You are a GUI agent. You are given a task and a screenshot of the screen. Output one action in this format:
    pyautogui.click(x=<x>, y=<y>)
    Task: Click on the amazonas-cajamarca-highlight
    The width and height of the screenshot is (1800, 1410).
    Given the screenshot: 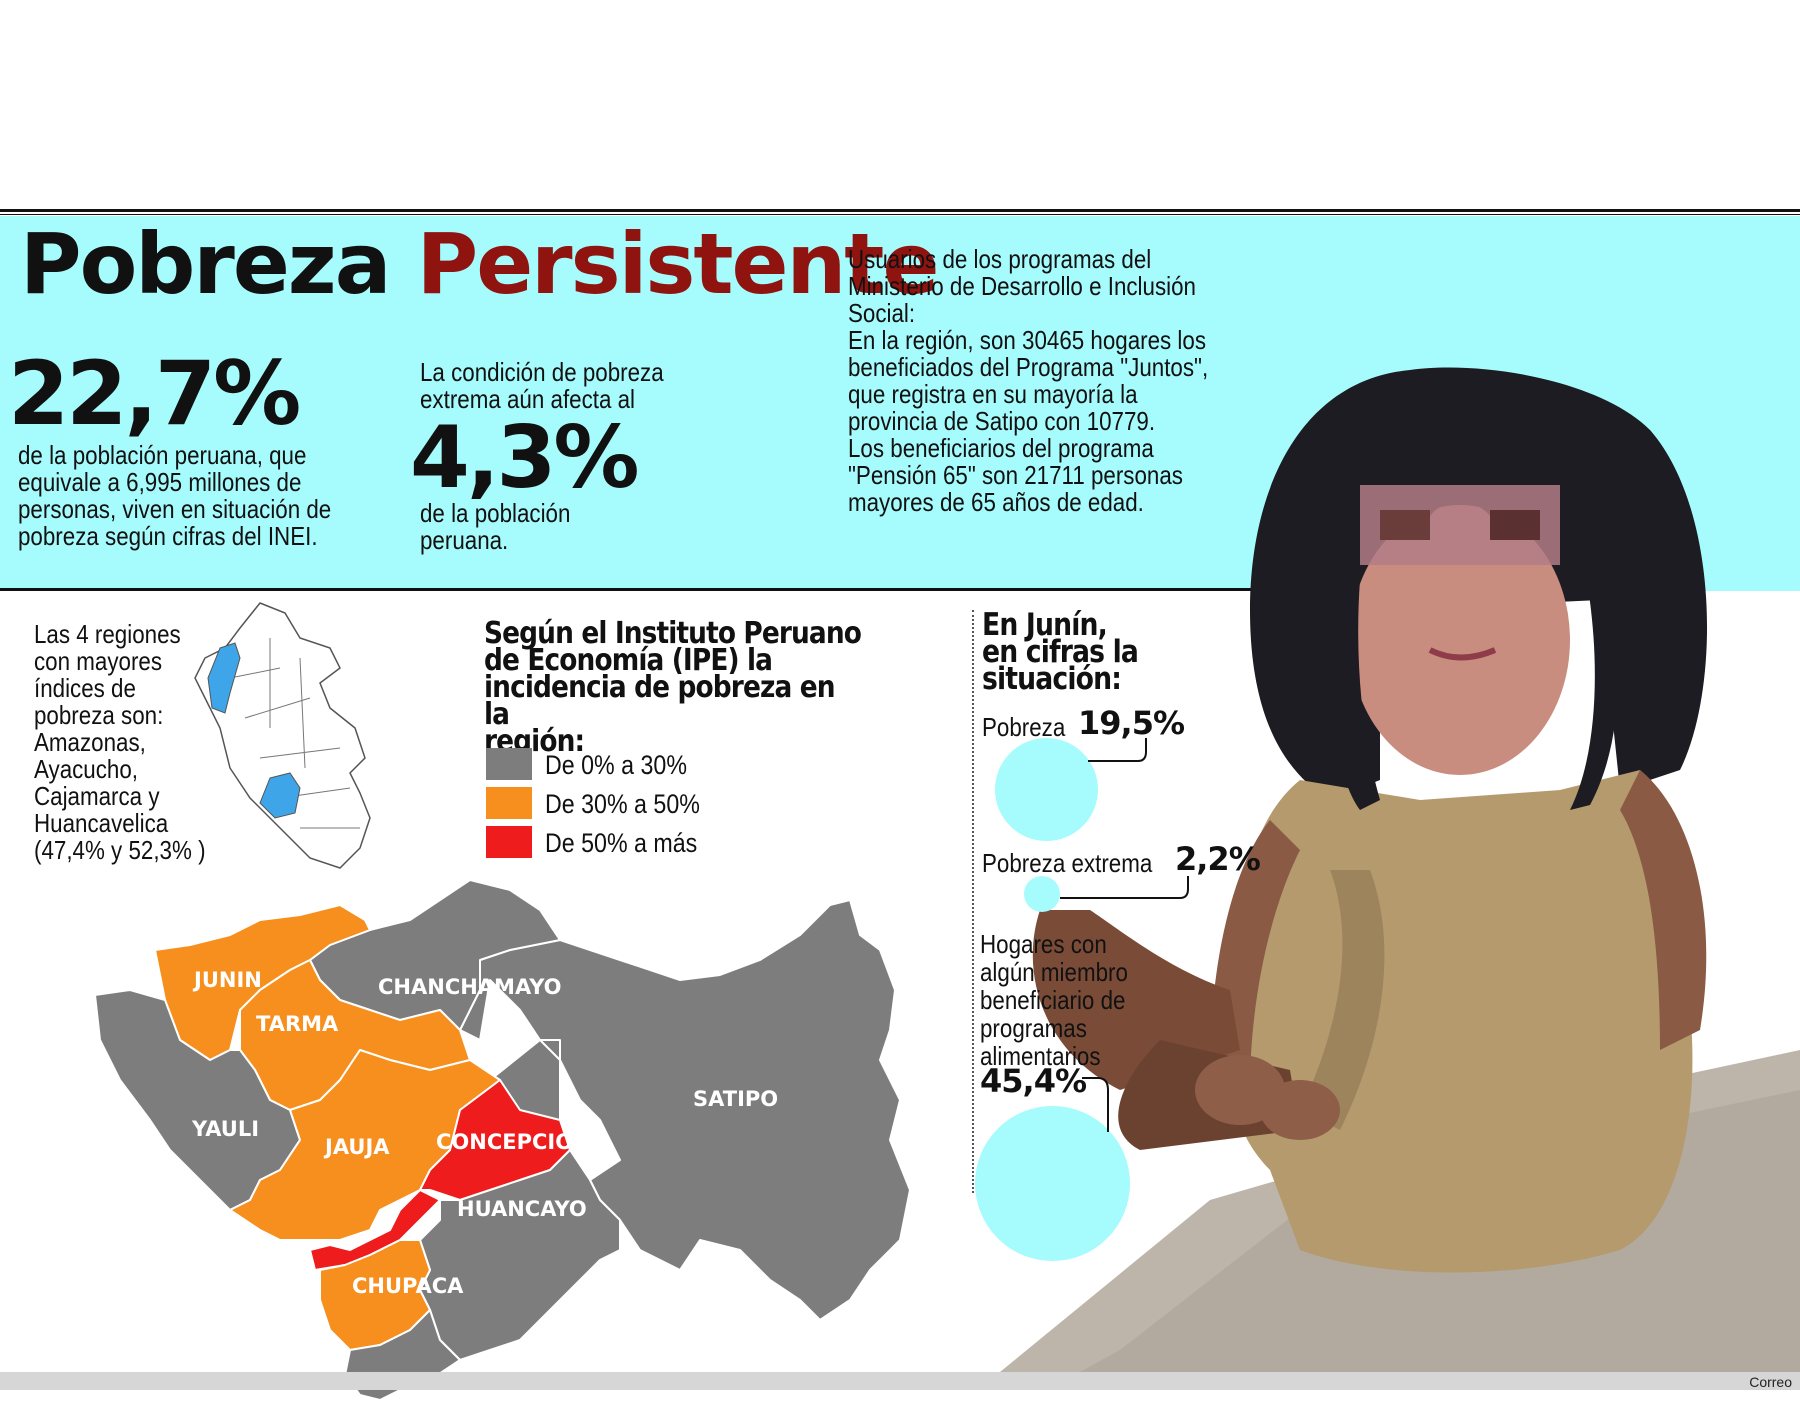 What is the action you would take?
    pyautogui.click(x=224, y=678)
    